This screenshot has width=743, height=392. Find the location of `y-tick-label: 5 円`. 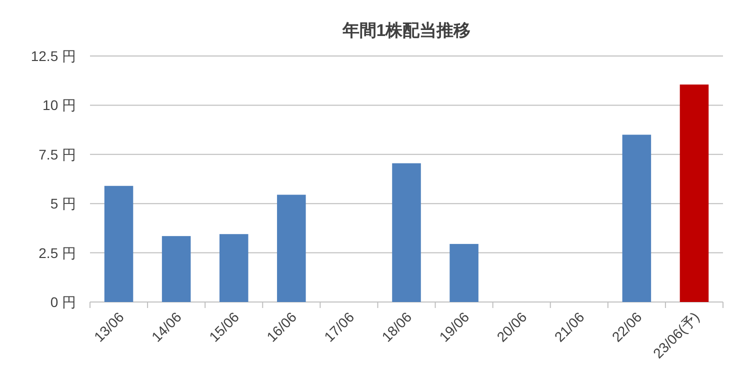

y-tick-label: 5 円 is located at coordinates (63, 204).